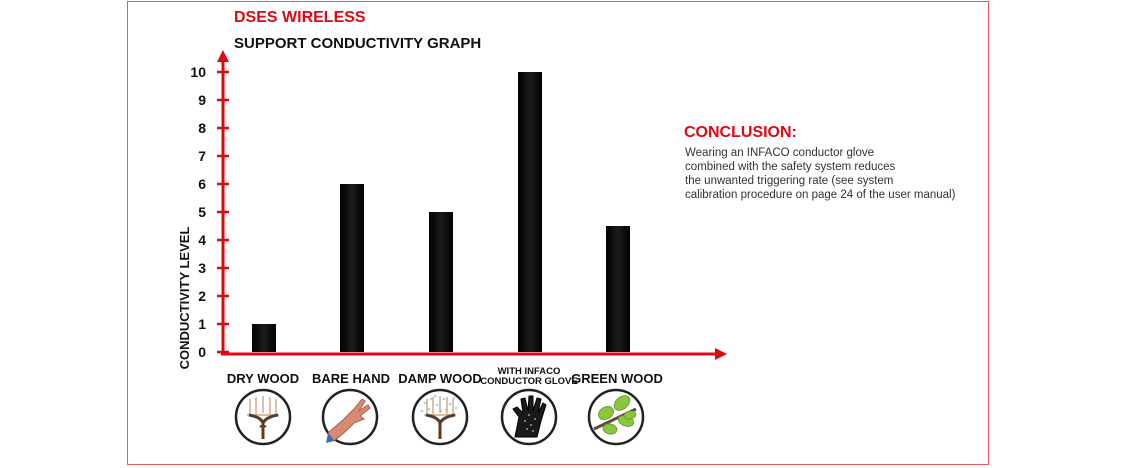 This screenshot has height=468, width=1140. I want to click on y-tick-label: 6, so click(202, 184).